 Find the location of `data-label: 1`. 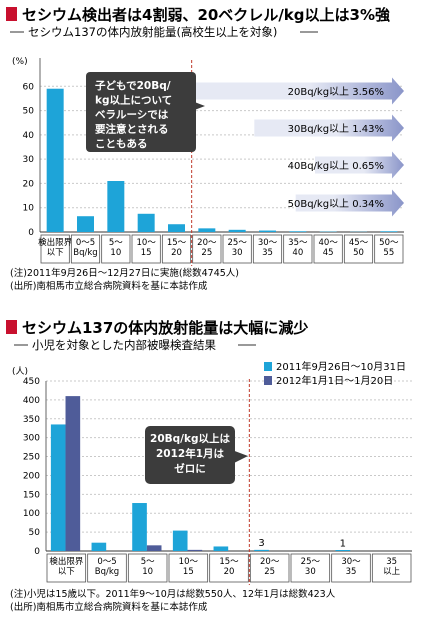

data-label: 1 is located at coordinates (343, 544).